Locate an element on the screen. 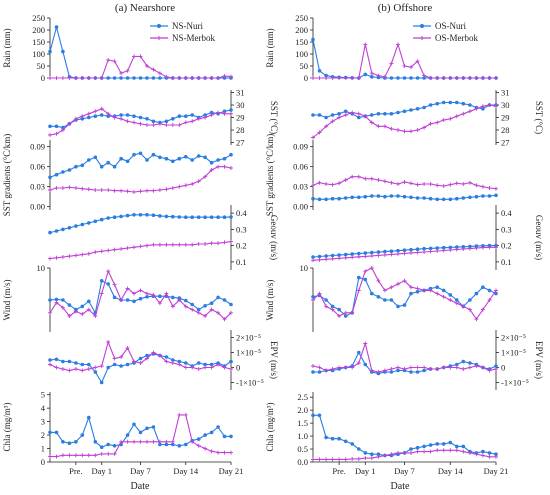 This screenshot has height=495, width=550. y-tick-label: 4 is located at coordinates (43, 408).